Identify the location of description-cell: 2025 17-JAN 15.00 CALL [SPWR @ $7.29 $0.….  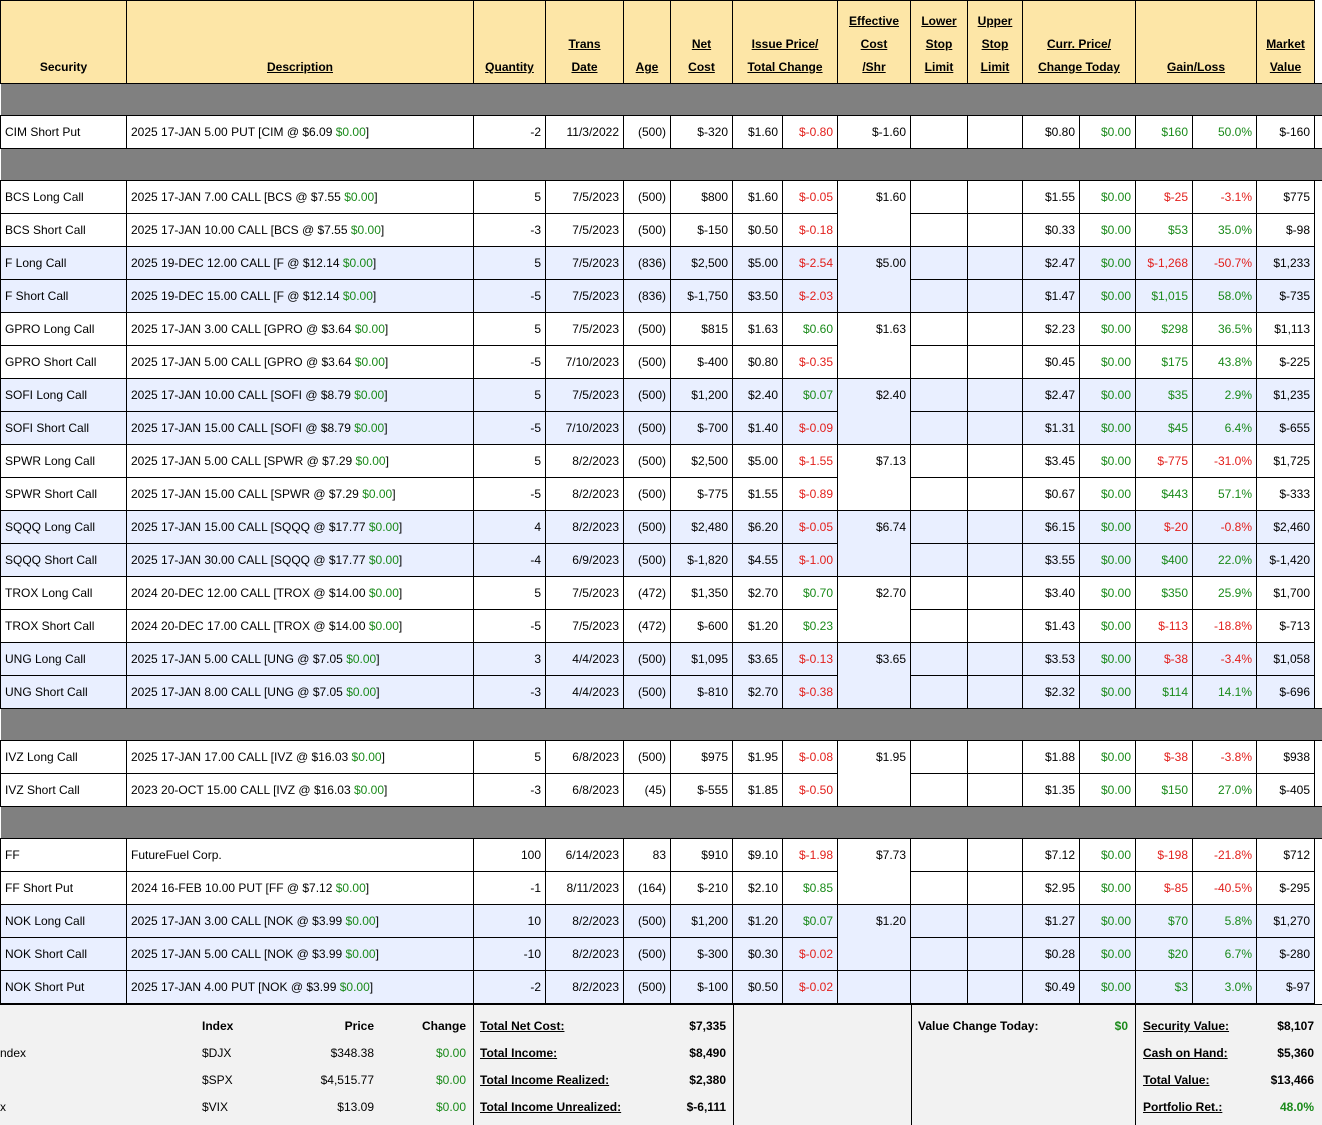
(300, 494).